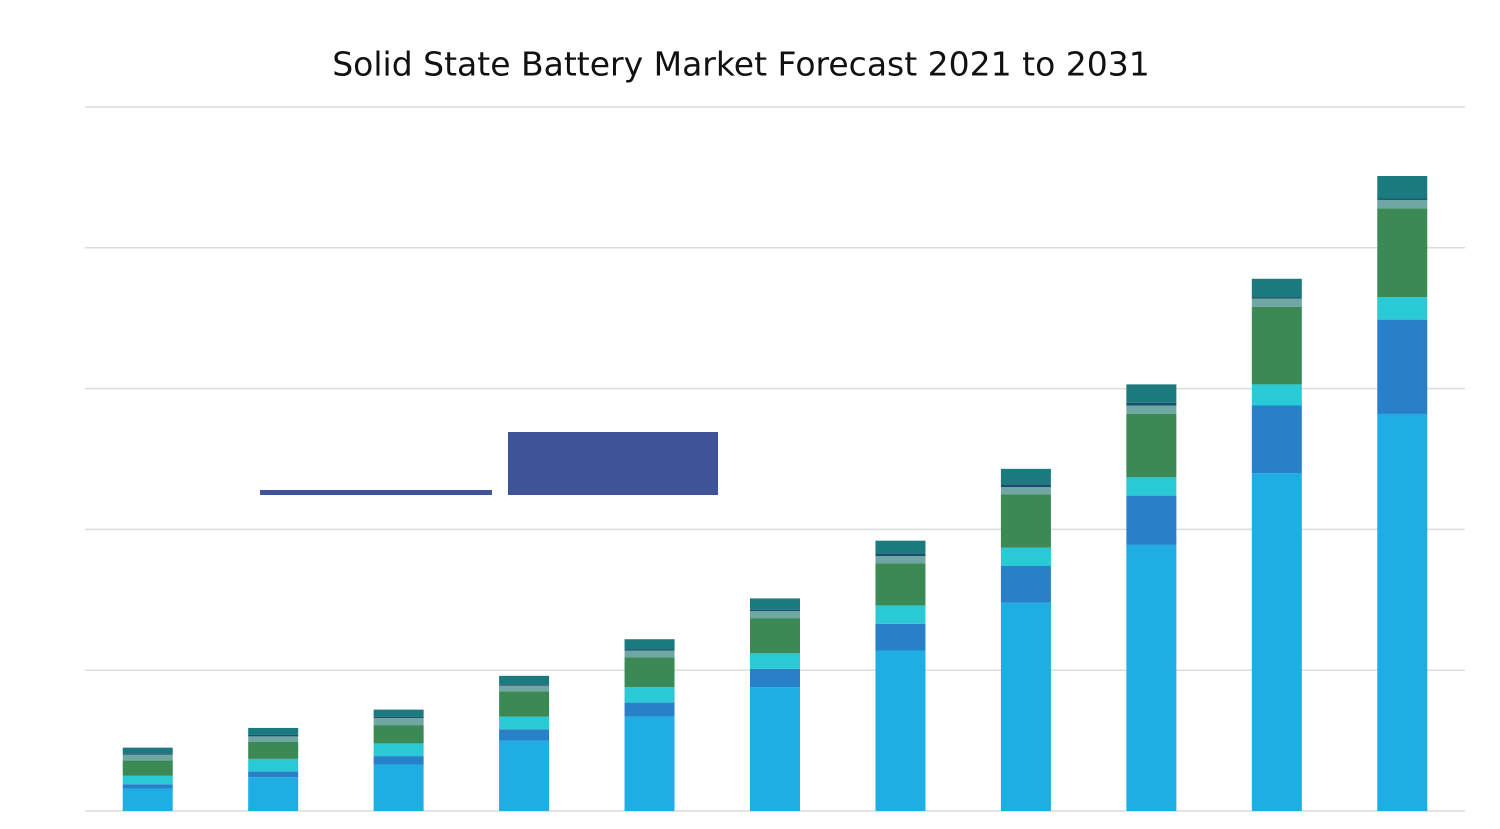  I want to click on logo-box, so click(613, 463).